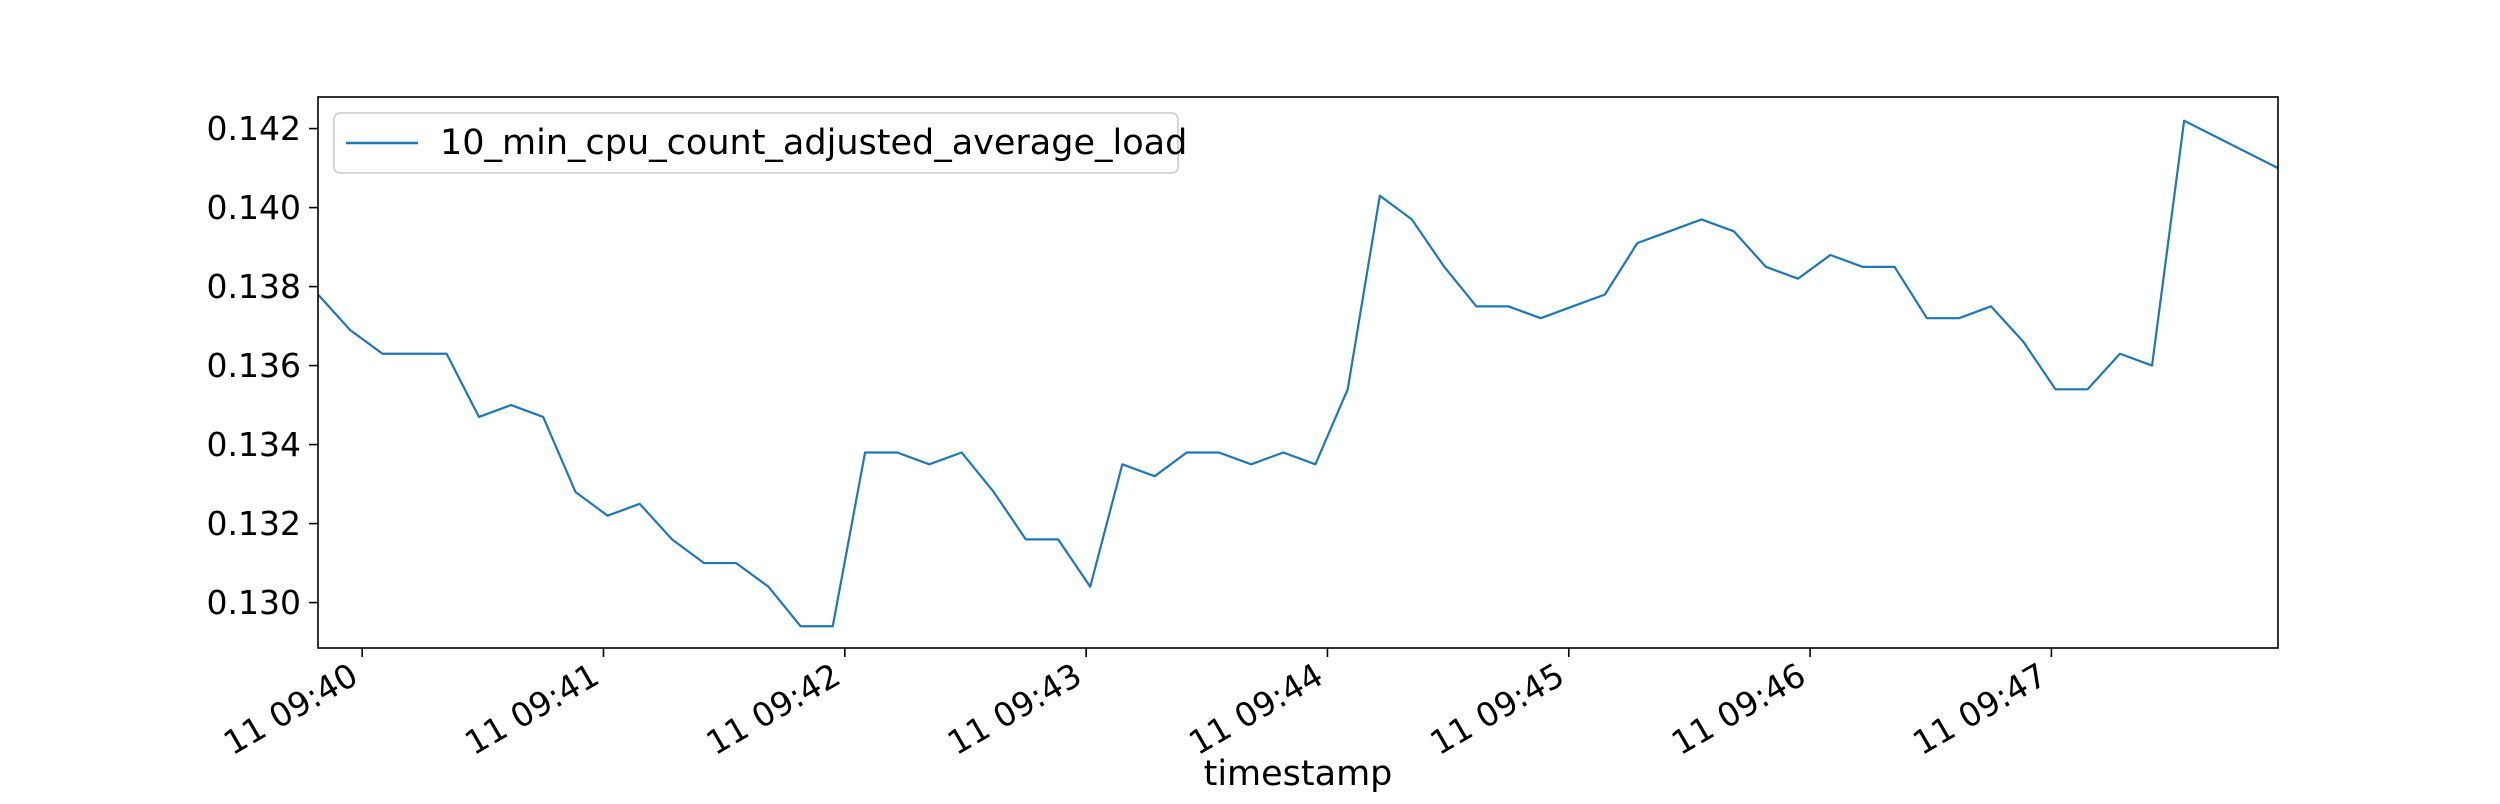  What do you see at coordinates (254, 444) in the screenshot?
I see `y-tick-label: 0.134` at bounding box center [254, 444].